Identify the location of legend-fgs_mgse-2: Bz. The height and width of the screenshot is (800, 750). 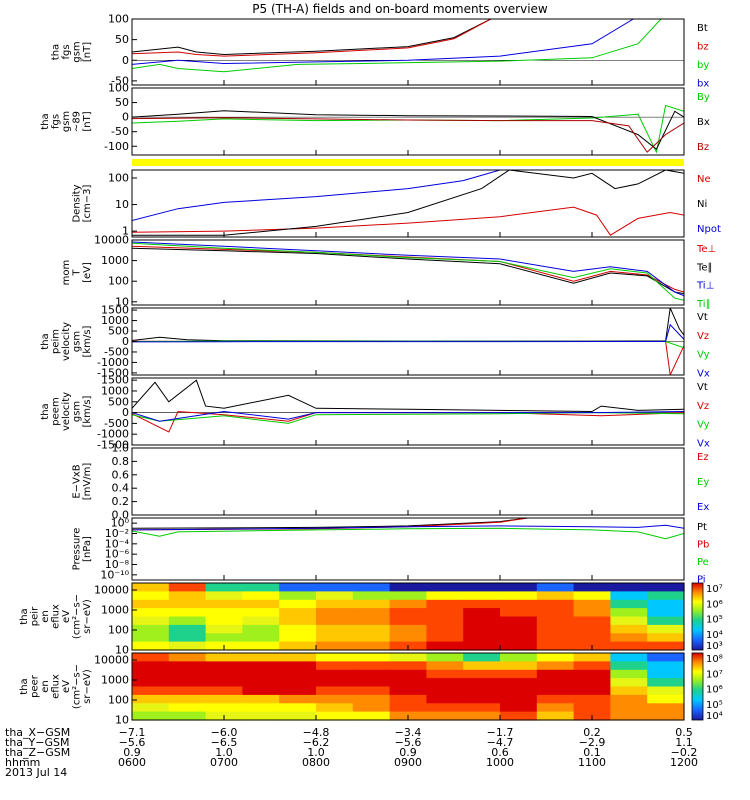
(703, 147).